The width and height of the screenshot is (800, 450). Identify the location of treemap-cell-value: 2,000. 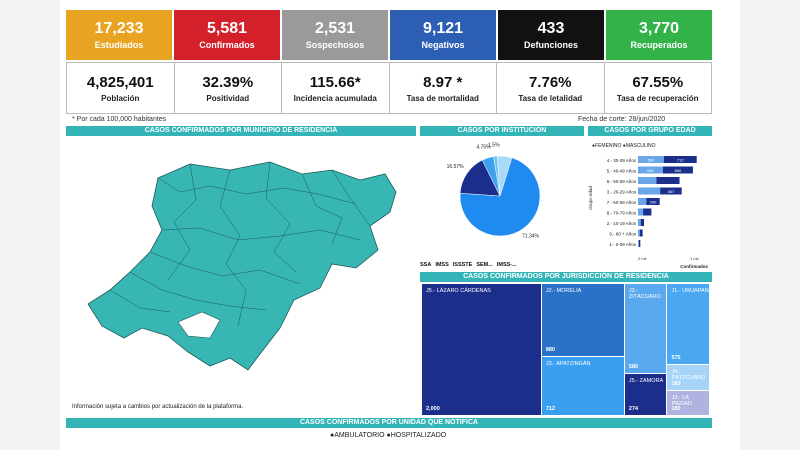
(433, 409).